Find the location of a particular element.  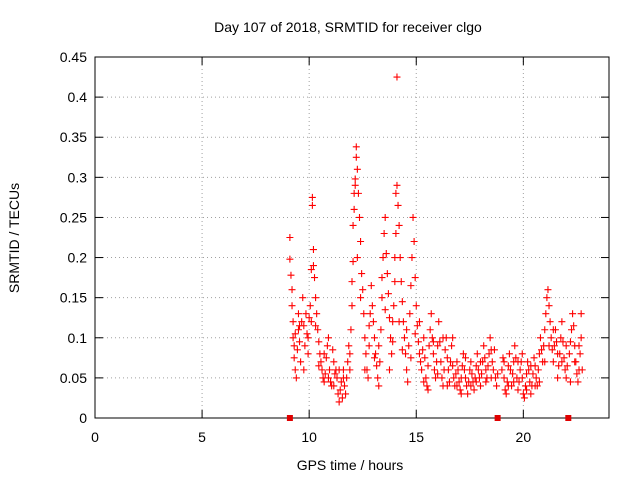

y-tick-label: 0.4 is located at coordinates (78, 97).